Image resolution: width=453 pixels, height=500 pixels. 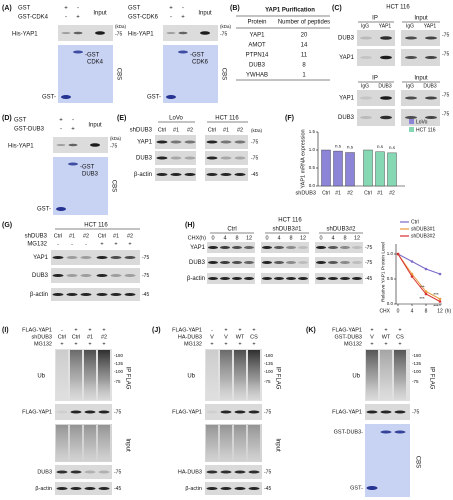 What do you see at coordinates (422, 122) in the screenshot?
I see `legend-label: LoVo` at bounding box center [422, 122].